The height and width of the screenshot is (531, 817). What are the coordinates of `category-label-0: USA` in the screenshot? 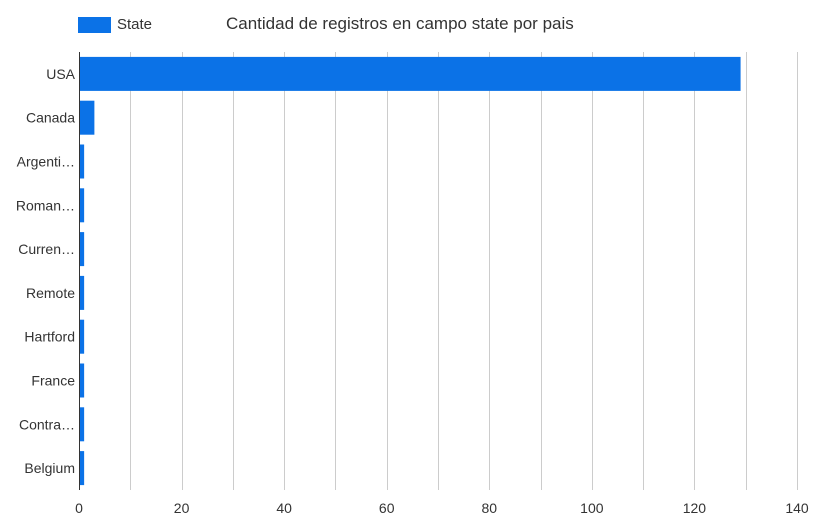 It's located at (60, 74).